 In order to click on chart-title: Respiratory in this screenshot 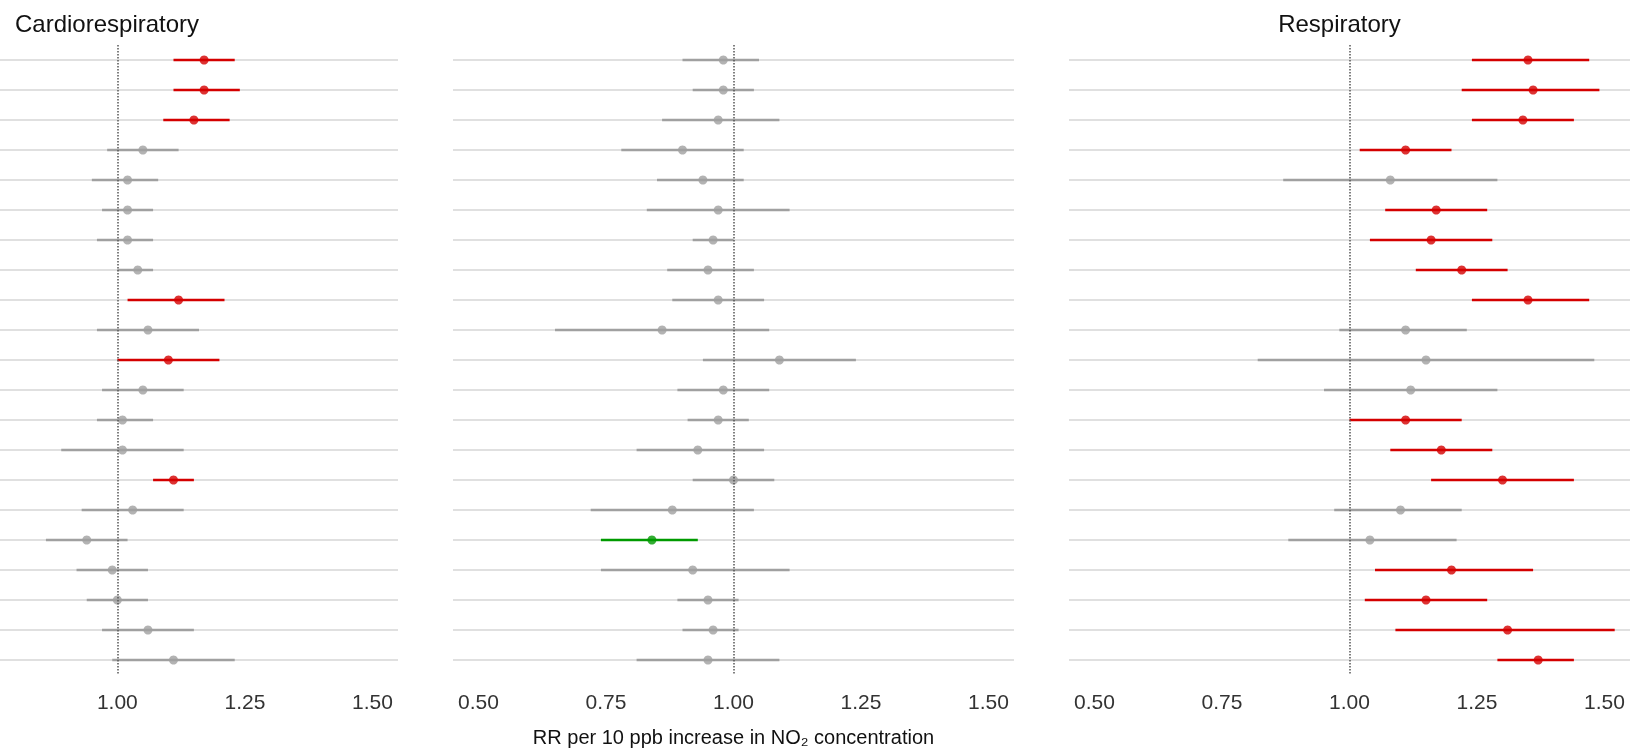, I will do `click(1339, 23)`.